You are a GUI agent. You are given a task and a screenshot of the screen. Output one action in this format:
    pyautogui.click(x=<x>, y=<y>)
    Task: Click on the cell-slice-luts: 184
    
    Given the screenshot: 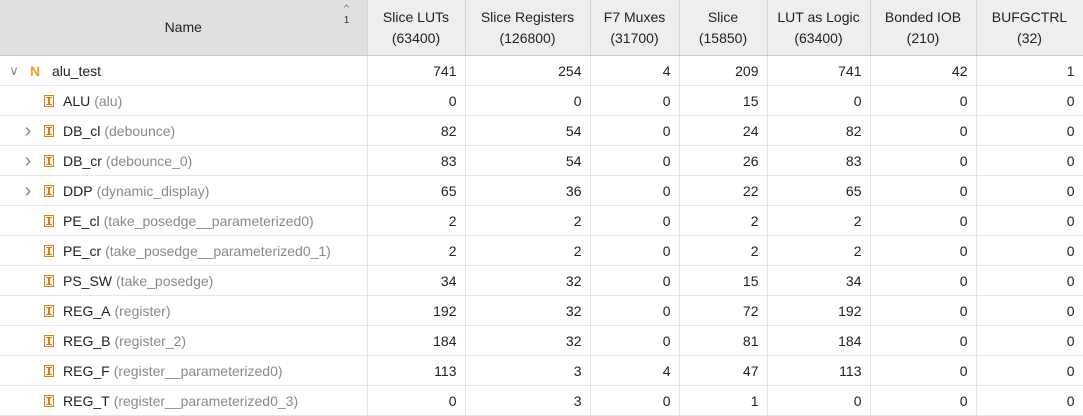 What is the action you would take?
    pyautogui.click(x=416, y=340)
    